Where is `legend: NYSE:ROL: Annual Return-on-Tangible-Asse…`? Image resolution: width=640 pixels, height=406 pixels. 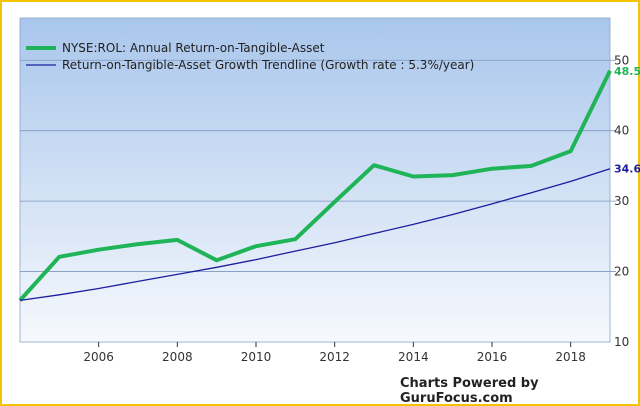
legend: NYSE:ROL: Annual Return-on-Tangible-Asse… is located at coordinates (250, 56).